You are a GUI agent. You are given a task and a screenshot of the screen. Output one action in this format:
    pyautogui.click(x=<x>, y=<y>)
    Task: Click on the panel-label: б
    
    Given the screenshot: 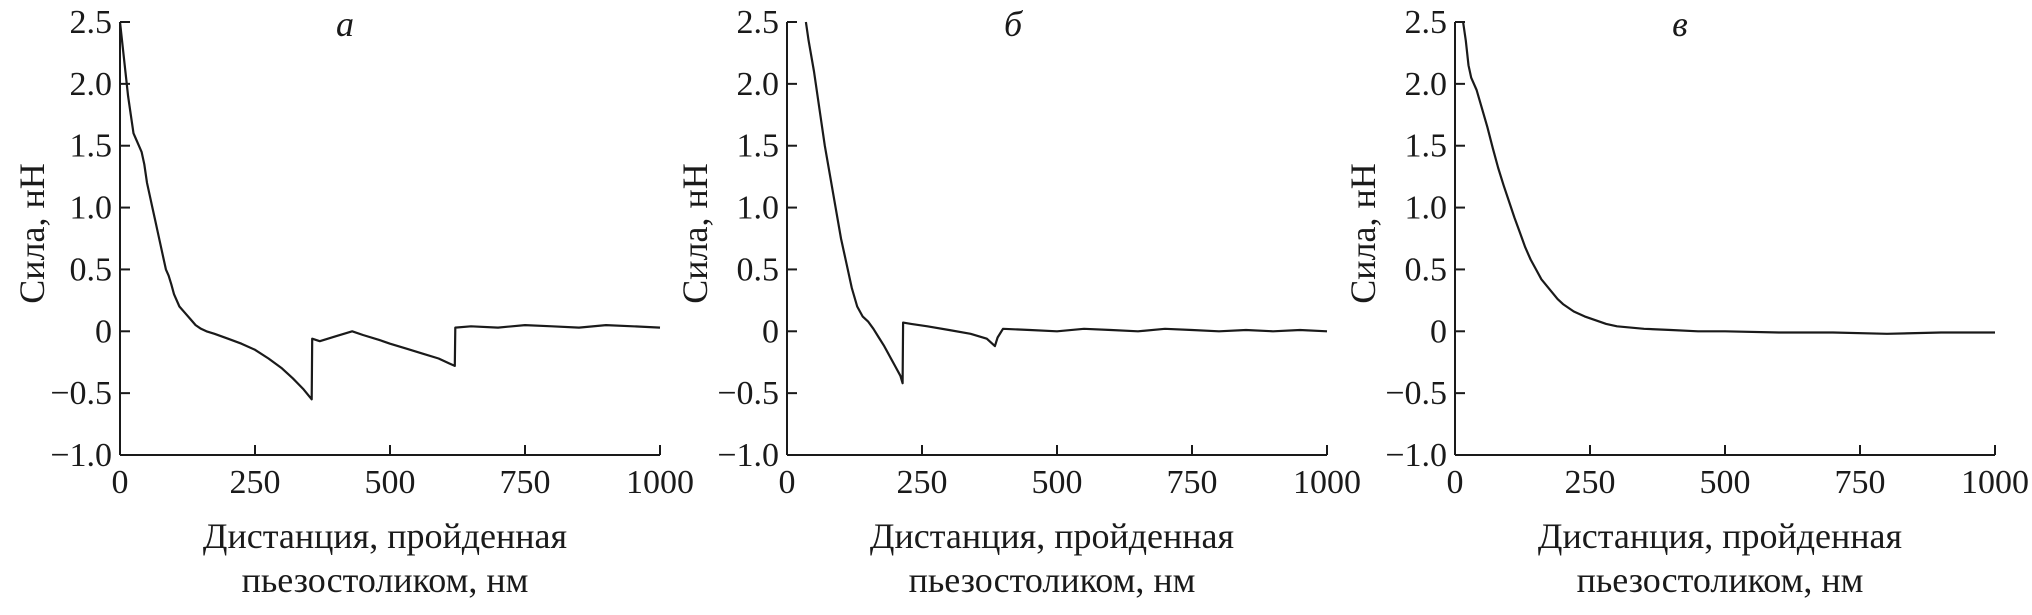 What is the action you would take?
    pyautogui.click(x=1014, y=24)
    